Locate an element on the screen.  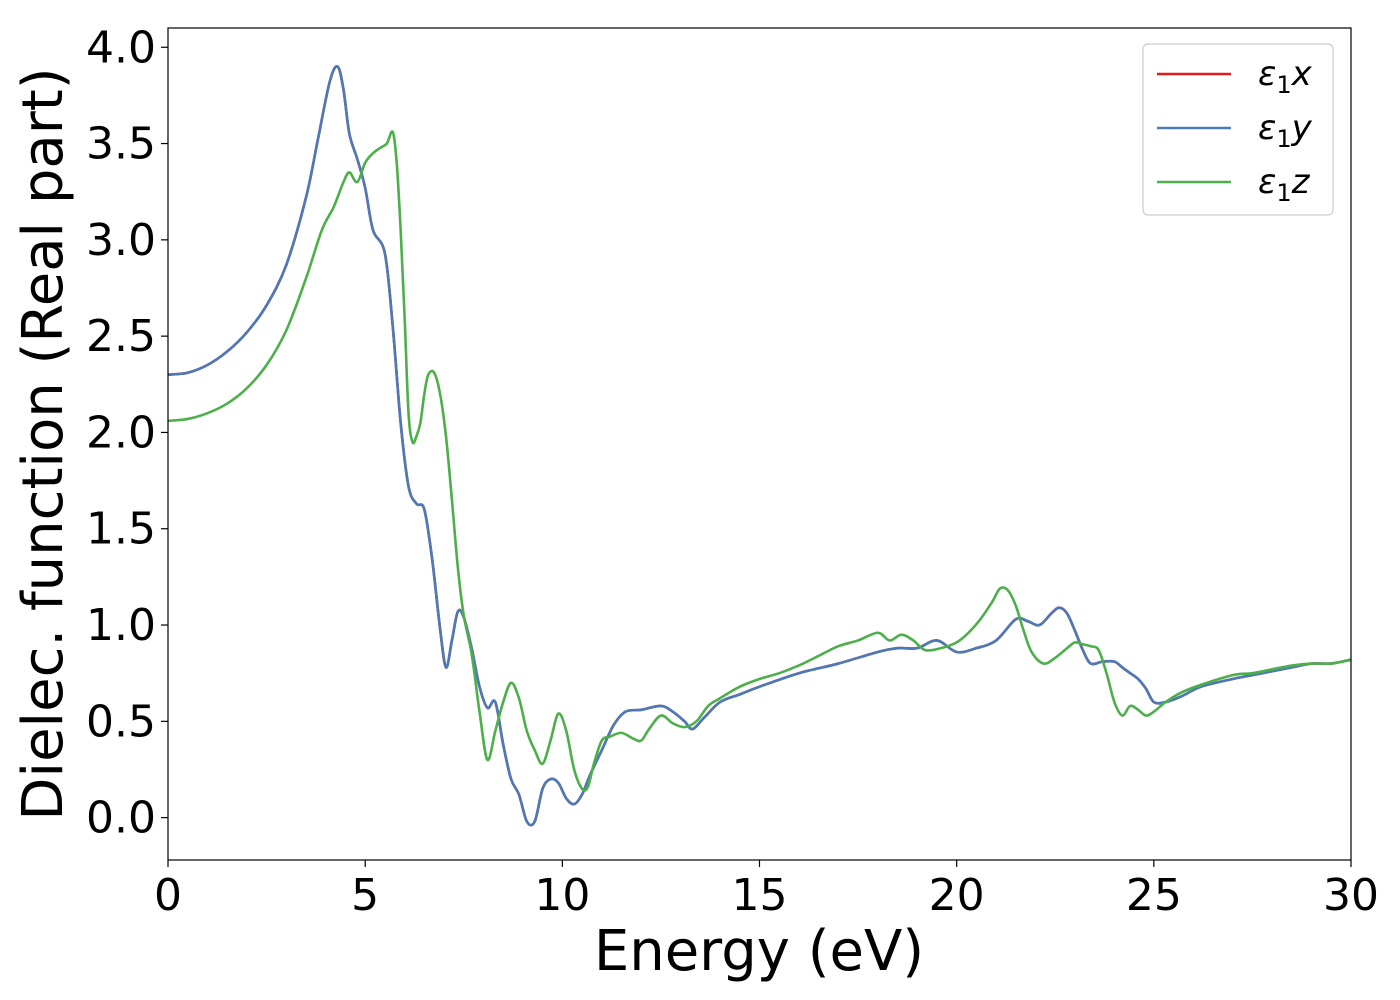
legend-label-y: ε1y is located at coordinates (1285, 130).